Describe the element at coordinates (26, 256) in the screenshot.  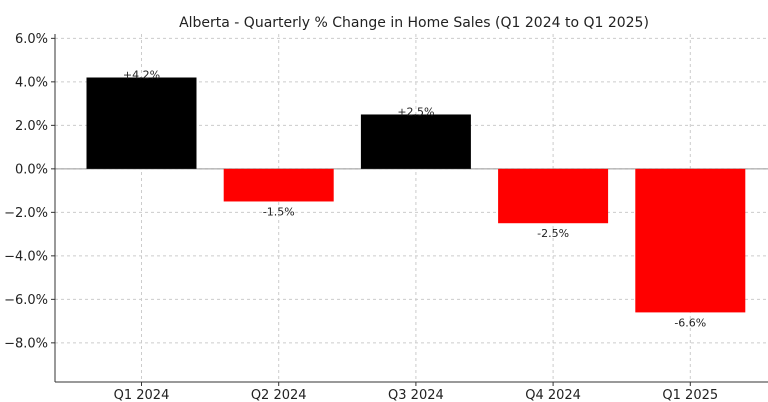
I see `y-tick-label: −4.0%` at that location.